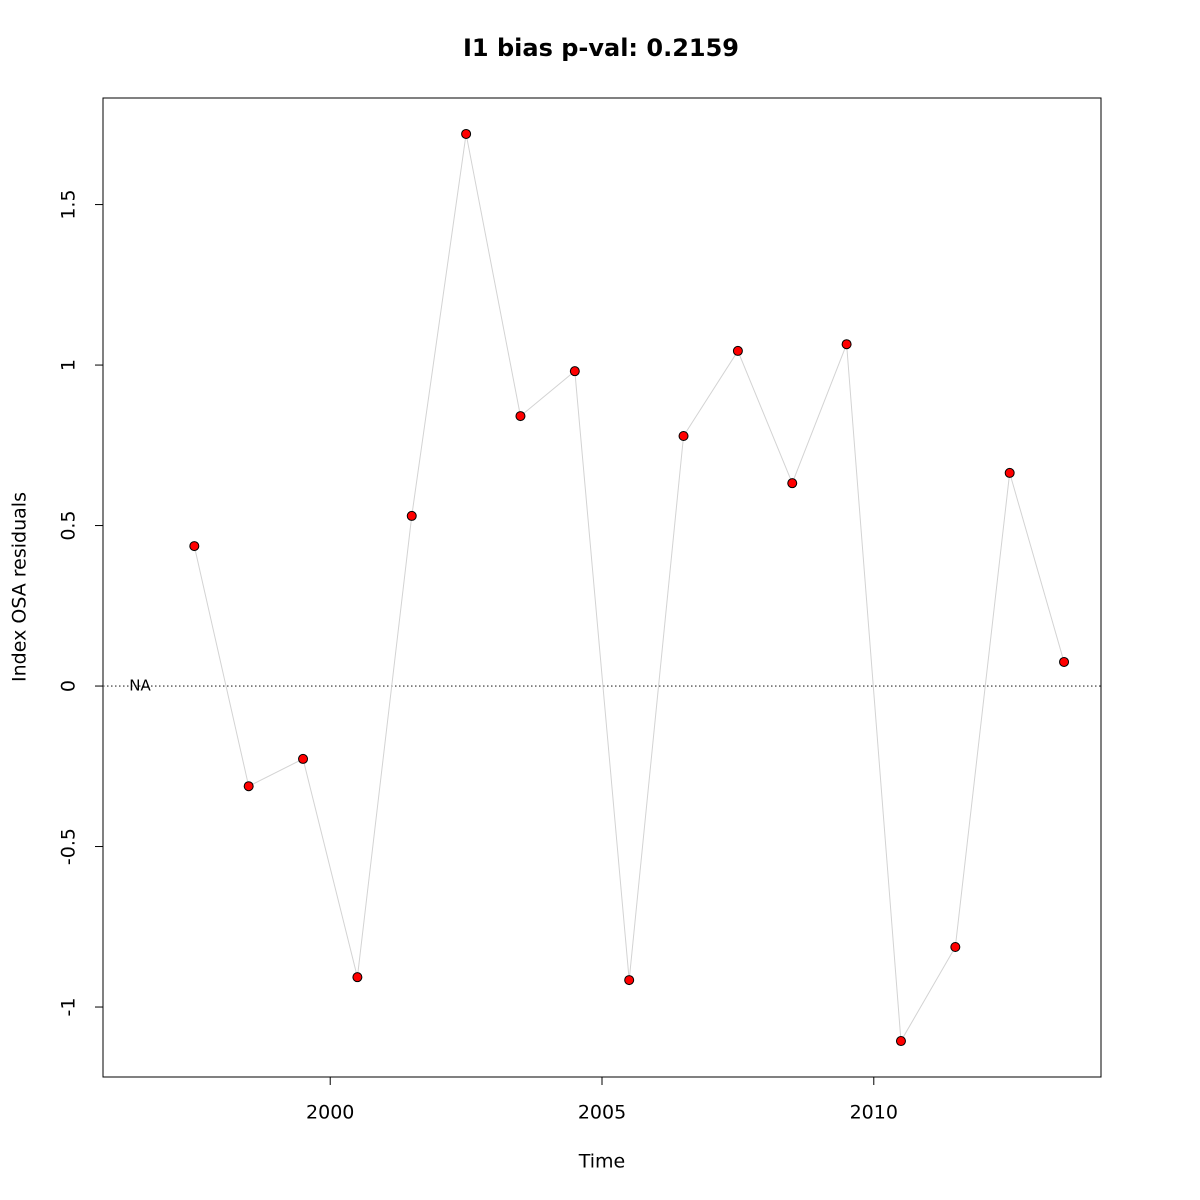 The image size is (1200, 1200). What do you see at coordinates (602, 1113) in the screenshot?
I see `x-tick-label: 2005` at bounding box center [602, 1113].